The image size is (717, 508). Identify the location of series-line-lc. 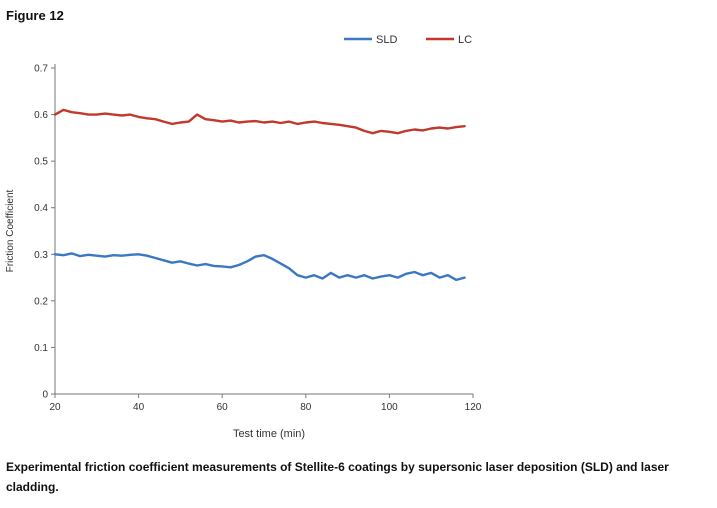
(259, 121).